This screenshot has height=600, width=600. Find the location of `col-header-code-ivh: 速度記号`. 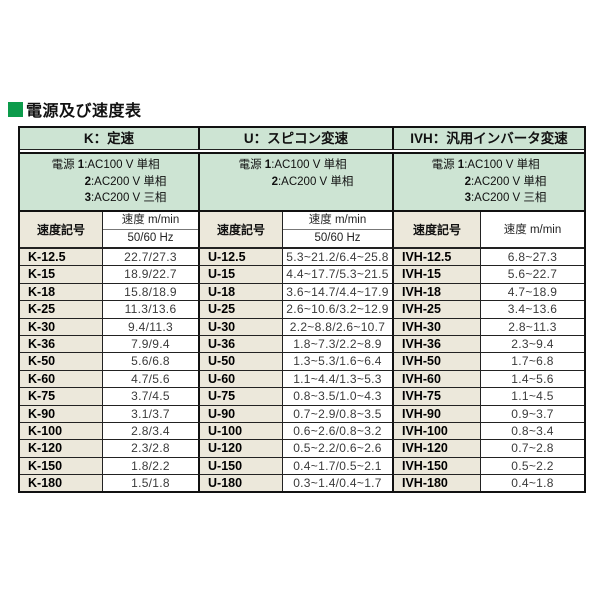

col-header-code-ivh: 速度記号 is located at coordinates (436, 230).